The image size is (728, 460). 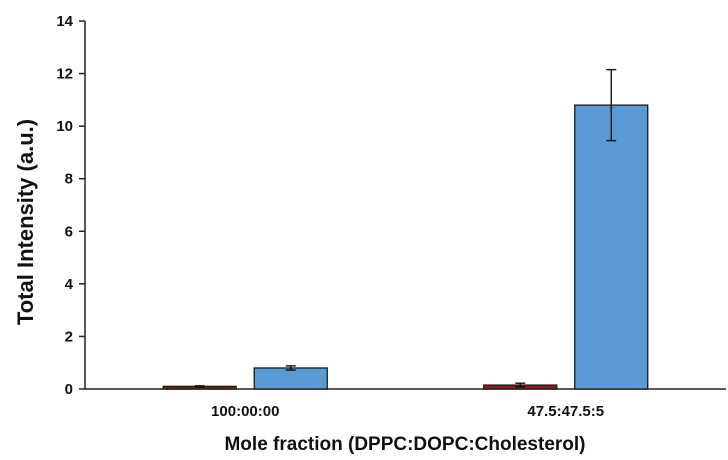 I want to click on y-tick-label: 14, so click(x=64, y=21).